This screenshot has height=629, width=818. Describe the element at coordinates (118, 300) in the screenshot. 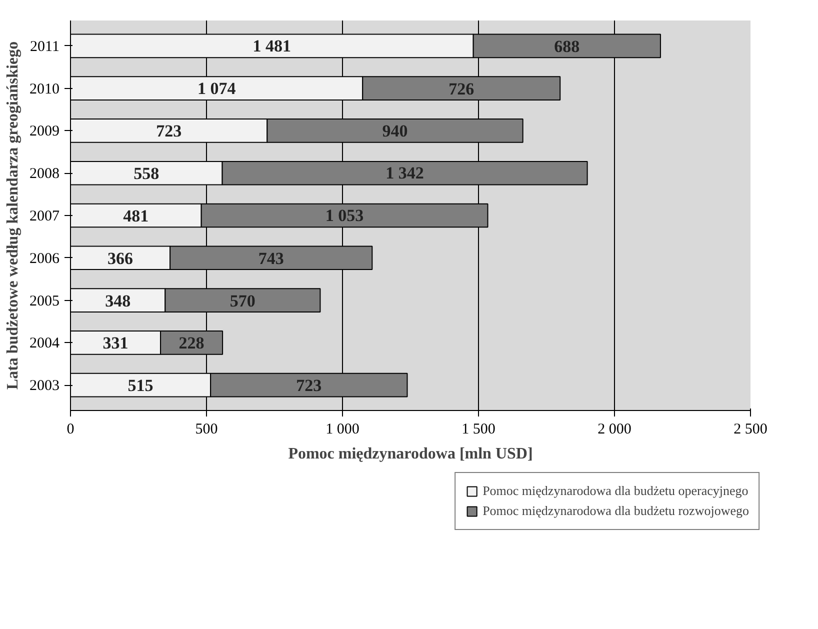

I see `data-label: 348` at that location.